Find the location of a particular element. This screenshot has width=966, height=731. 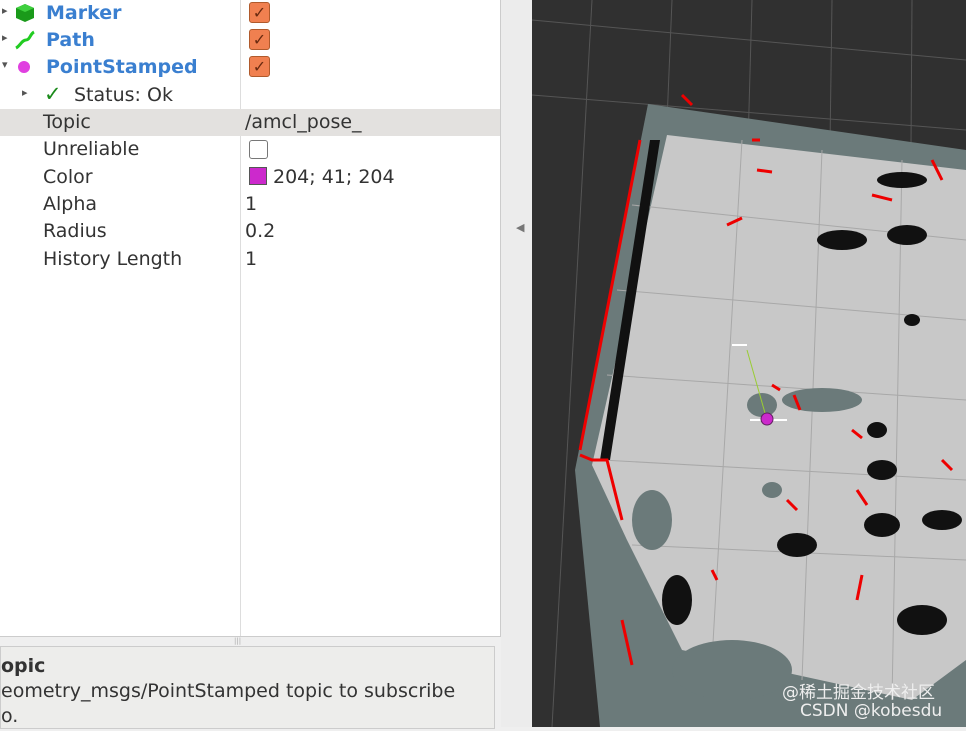

property-radius: Radius 0.2 is located at coordinates (159, 231).